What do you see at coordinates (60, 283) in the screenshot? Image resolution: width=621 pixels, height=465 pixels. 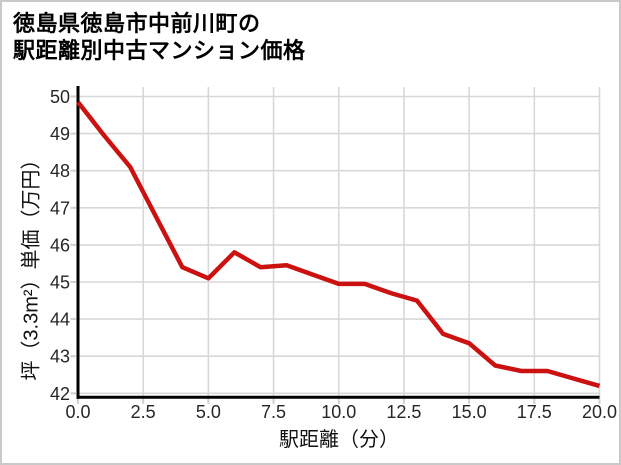 I see `y-tick-label: 45` at bounding box center [60, 283].